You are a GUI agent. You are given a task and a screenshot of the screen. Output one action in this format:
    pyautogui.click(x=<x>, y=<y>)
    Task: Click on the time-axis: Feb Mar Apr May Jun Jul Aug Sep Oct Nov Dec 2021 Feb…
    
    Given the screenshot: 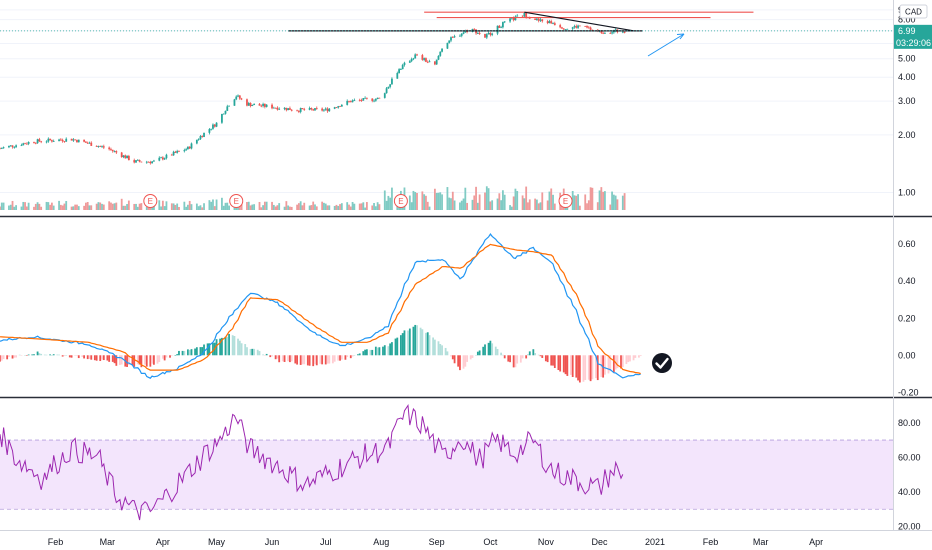 What is the action you would take?
    pyautogui.click(x=435, y=542)
    